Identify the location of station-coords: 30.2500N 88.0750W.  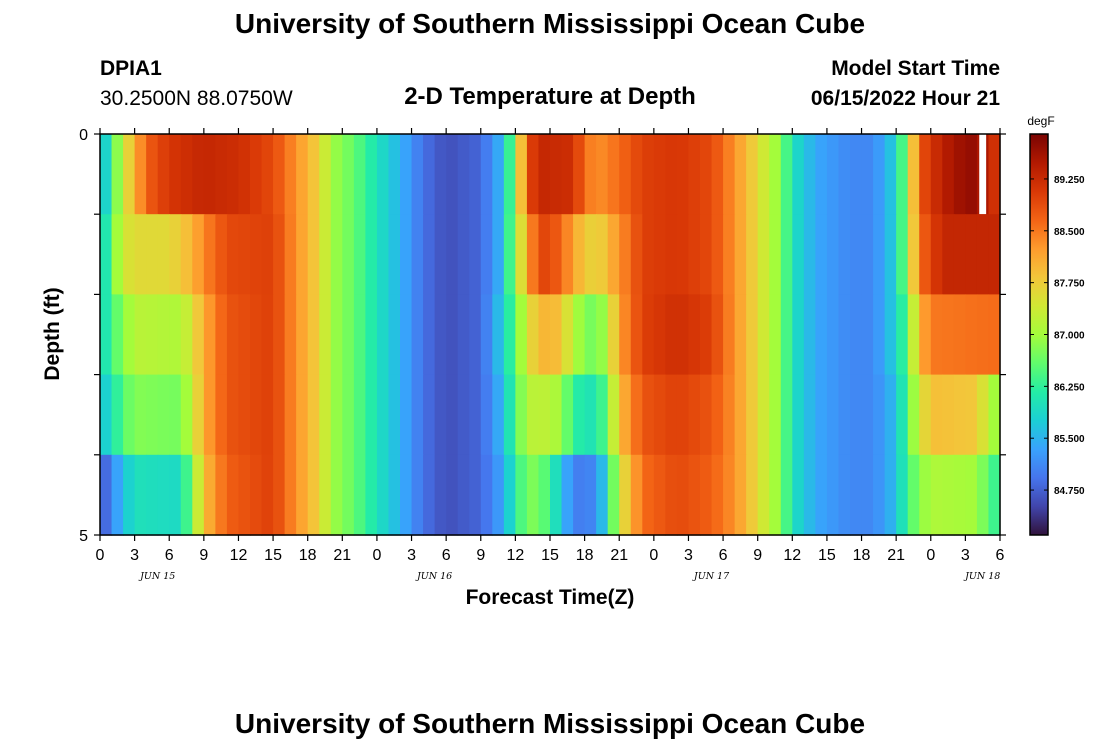
(196, 98).